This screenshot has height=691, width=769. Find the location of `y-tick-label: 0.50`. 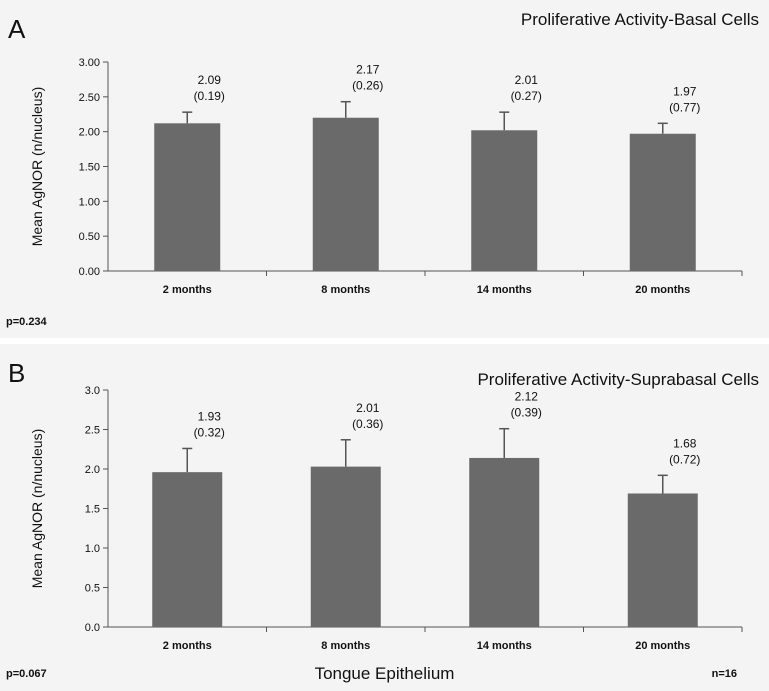

y-tick-label: 0.50 is located at coordinates (89, 237).